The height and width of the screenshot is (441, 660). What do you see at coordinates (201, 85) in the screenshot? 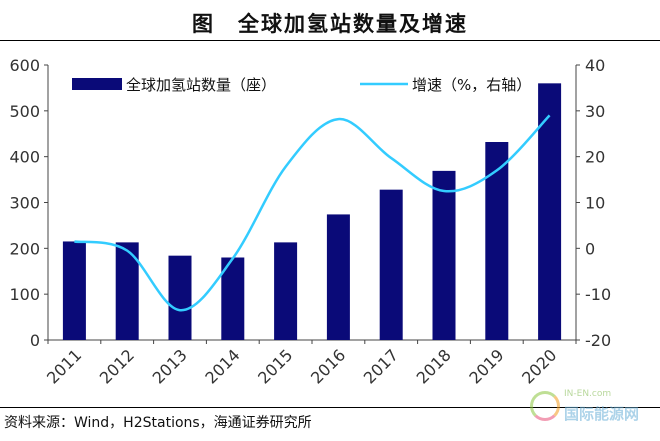
I see `legend-bar-label: 全球加氢站数量（座）` at bounding box center [201, 85].